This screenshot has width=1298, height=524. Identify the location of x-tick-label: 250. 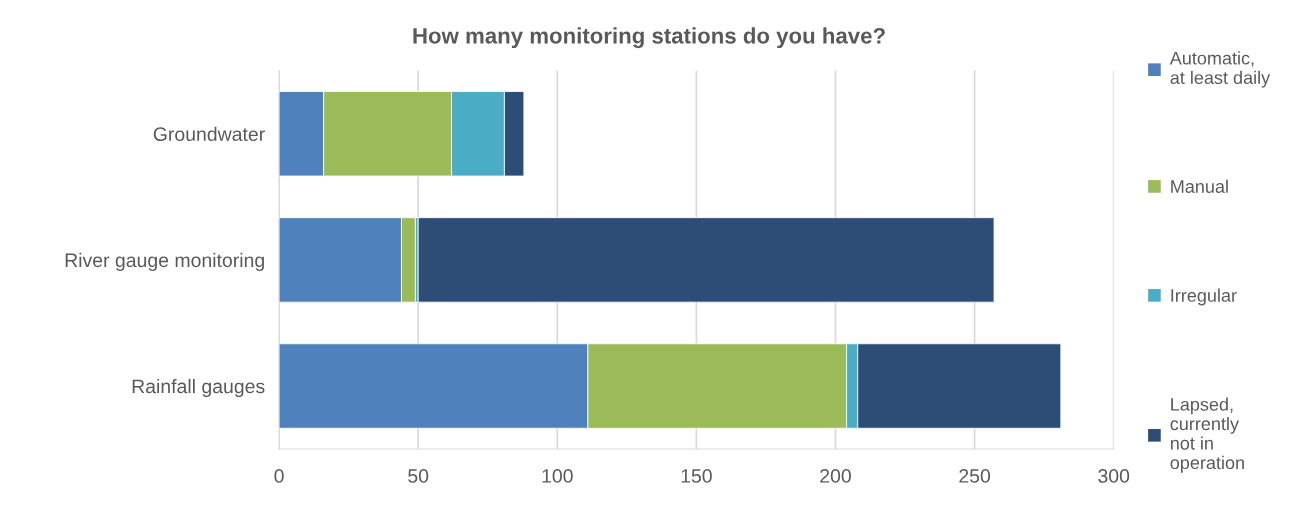
(975, 476).